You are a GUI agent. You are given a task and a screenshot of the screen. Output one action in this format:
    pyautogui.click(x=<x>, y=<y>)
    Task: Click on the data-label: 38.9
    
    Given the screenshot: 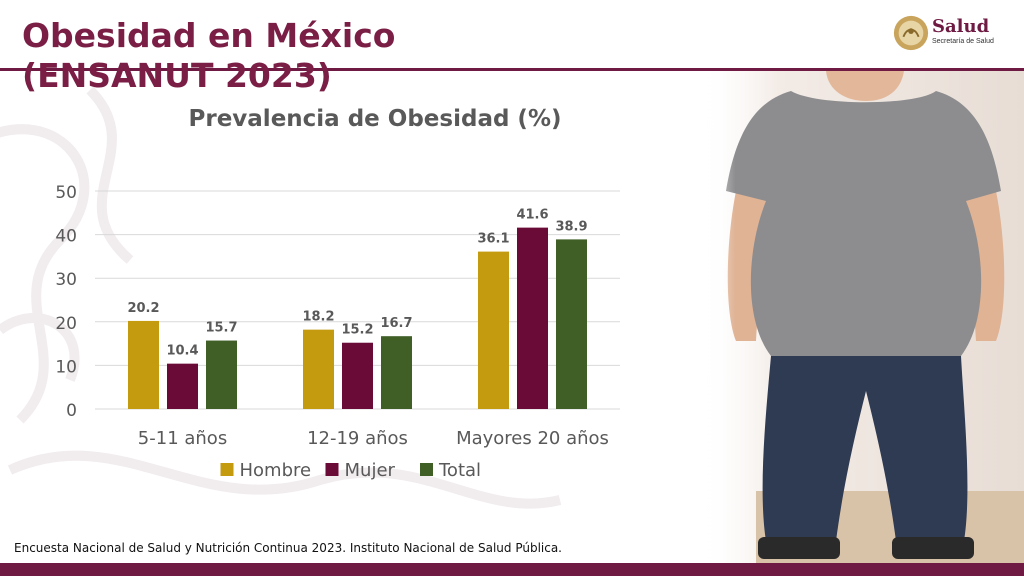 What is the action you would take?
    pyautogui.click(x=571, y=226)
    